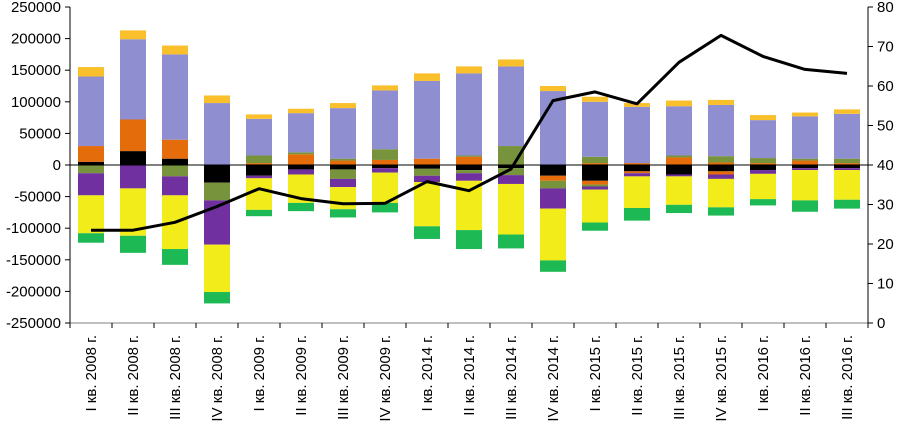 This screenshot has width=905, height=433. What do you see at coordinates (37, 197) in the screenshot?
I see `left-tick-label: -50000` at bounding box center [37, 197].